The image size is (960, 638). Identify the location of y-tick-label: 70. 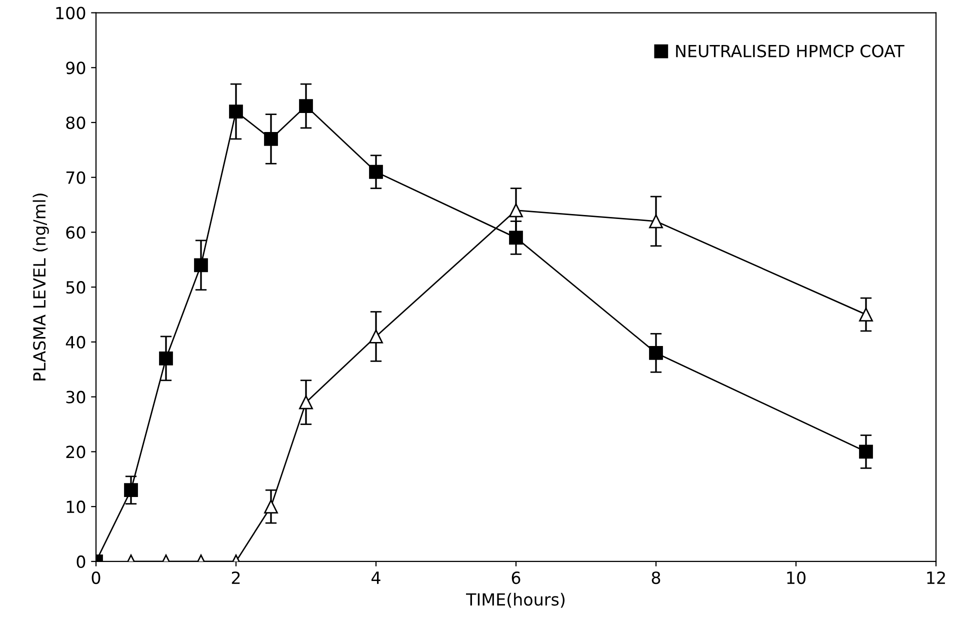
(76, 177).